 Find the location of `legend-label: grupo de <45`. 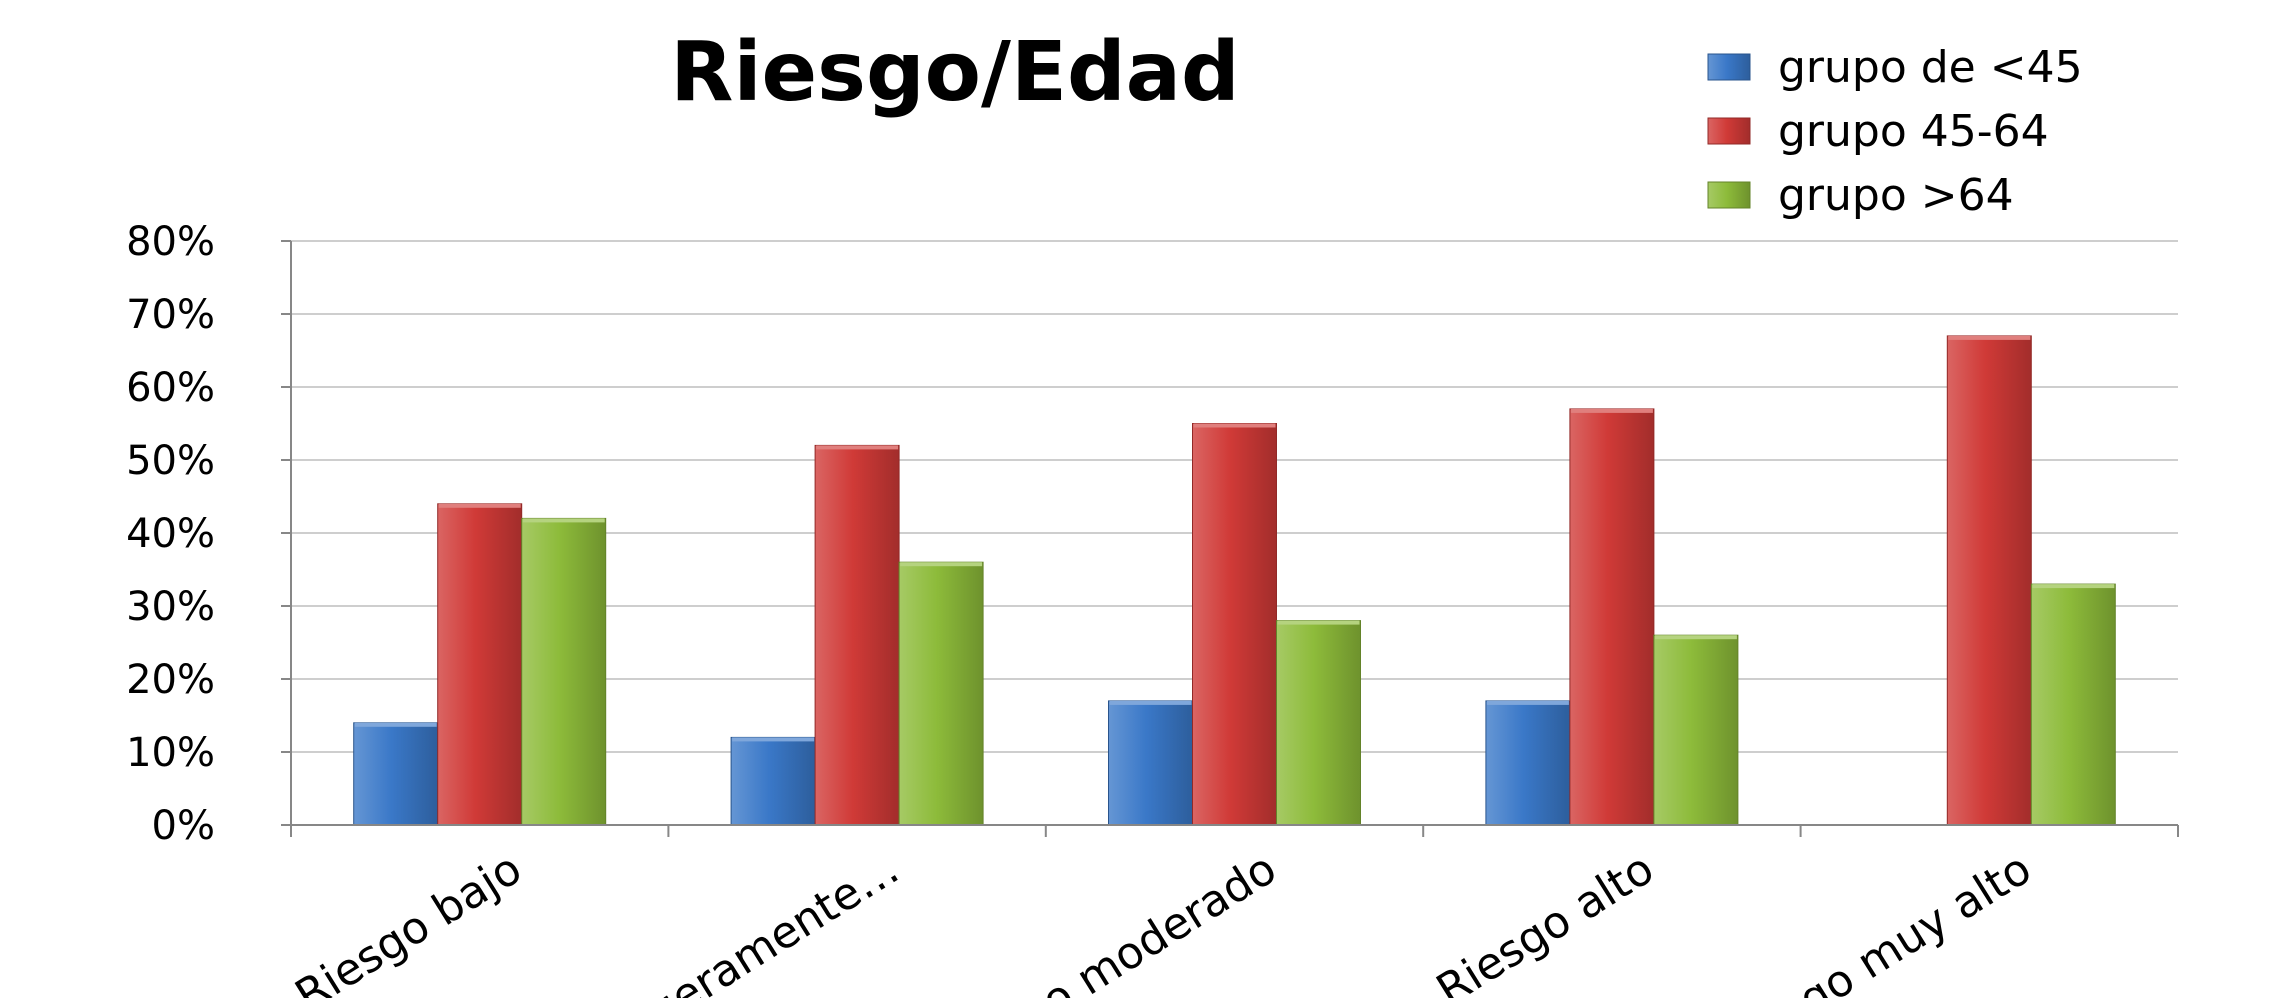

legend-label: grupo de <45 is located at coordinates (1930, 67).